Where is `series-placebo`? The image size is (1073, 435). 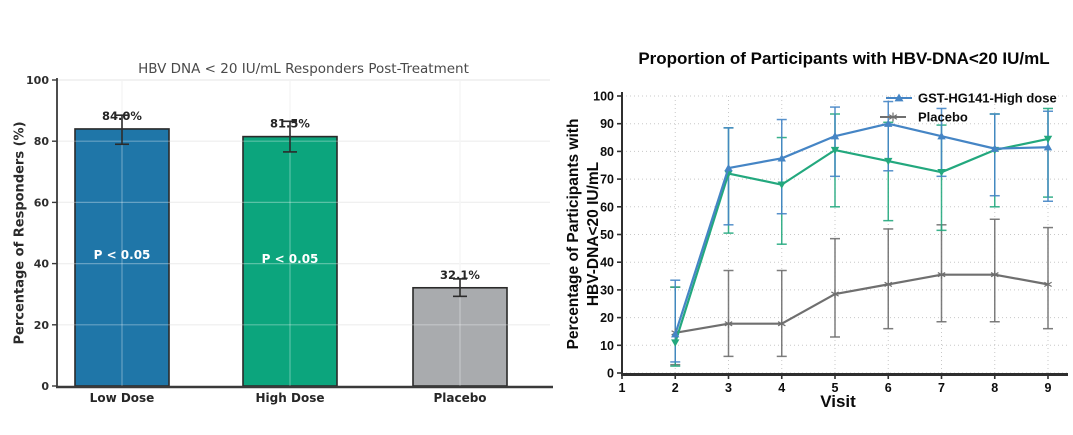
series-placebo is located at coordinates (861, 304).